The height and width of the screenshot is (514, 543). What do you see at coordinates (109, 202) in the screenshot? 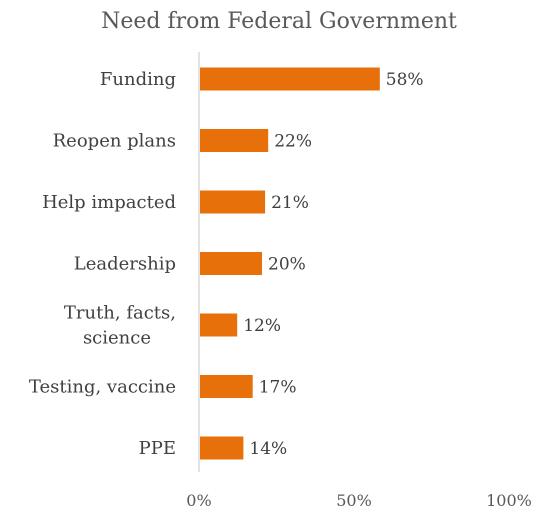
I see `category-label: Help impacted` at bounding box center [109, 202].